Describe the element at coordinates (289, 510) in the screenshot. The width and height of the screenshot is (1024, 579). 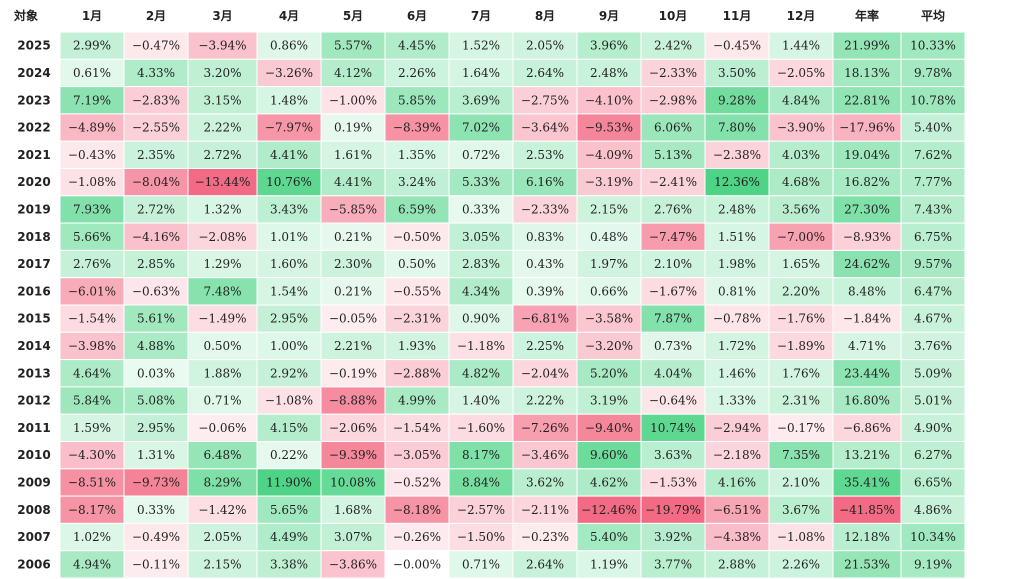
I see `cell-value: 5.65%` at that location.